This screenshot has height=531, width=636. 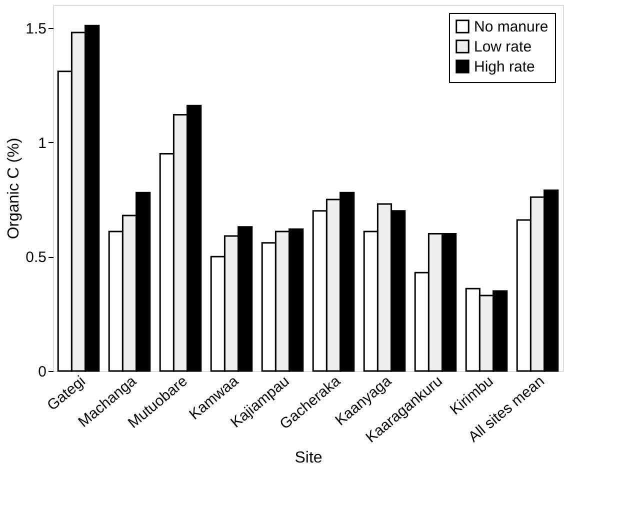 I want to click on legend-label: High rate, so click(x=504, y=67).